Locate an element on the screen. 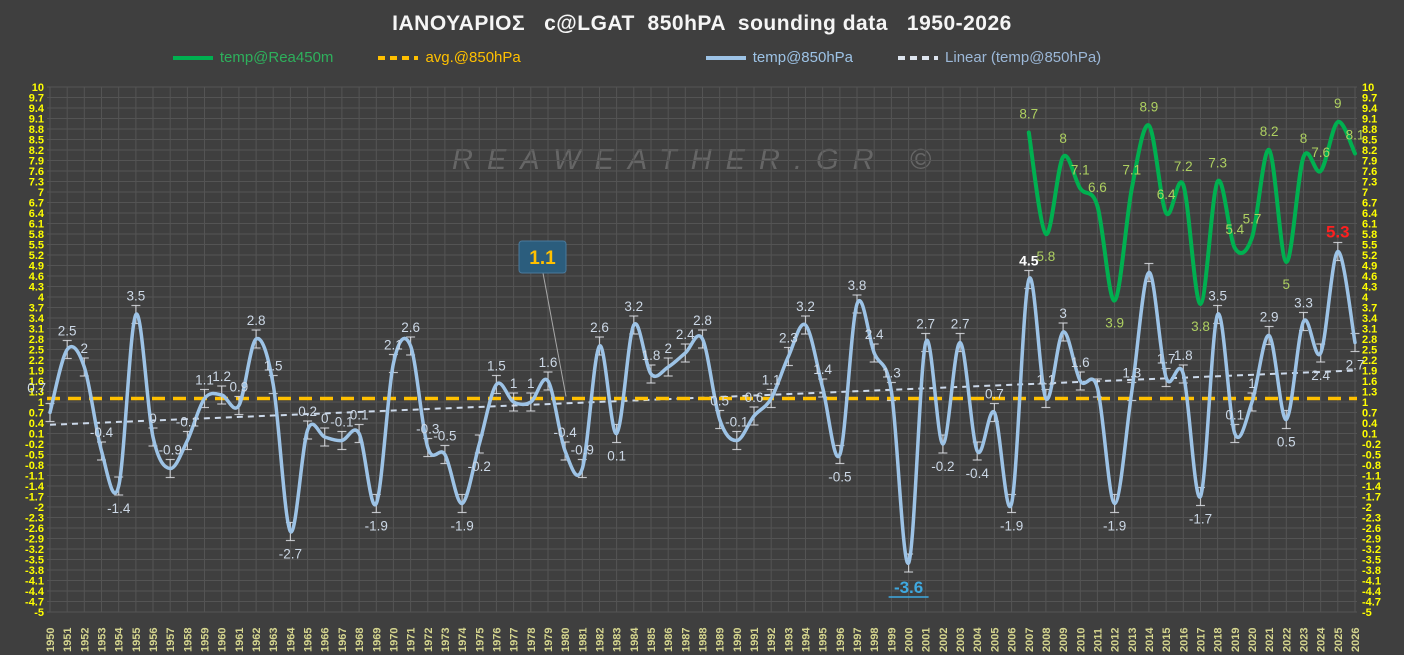 This screenshot has height=655, width=1404. data-label-1974: -1.9 is located at coordinates (461, 526).